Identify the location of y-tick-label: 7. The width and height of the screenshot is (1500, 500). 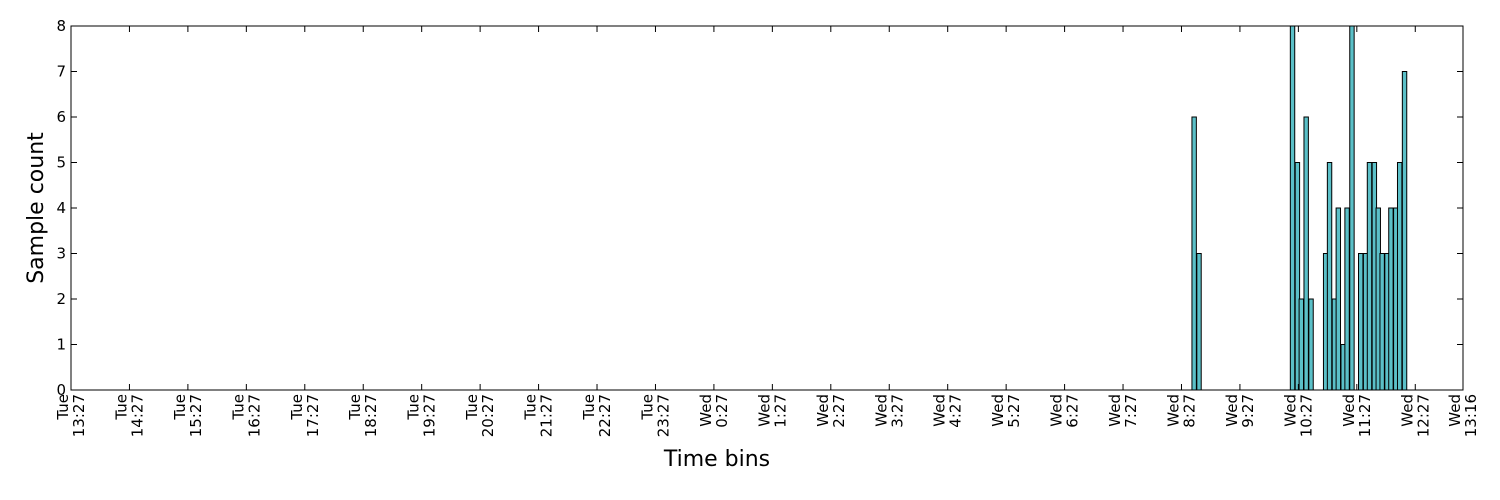
(61, 72).